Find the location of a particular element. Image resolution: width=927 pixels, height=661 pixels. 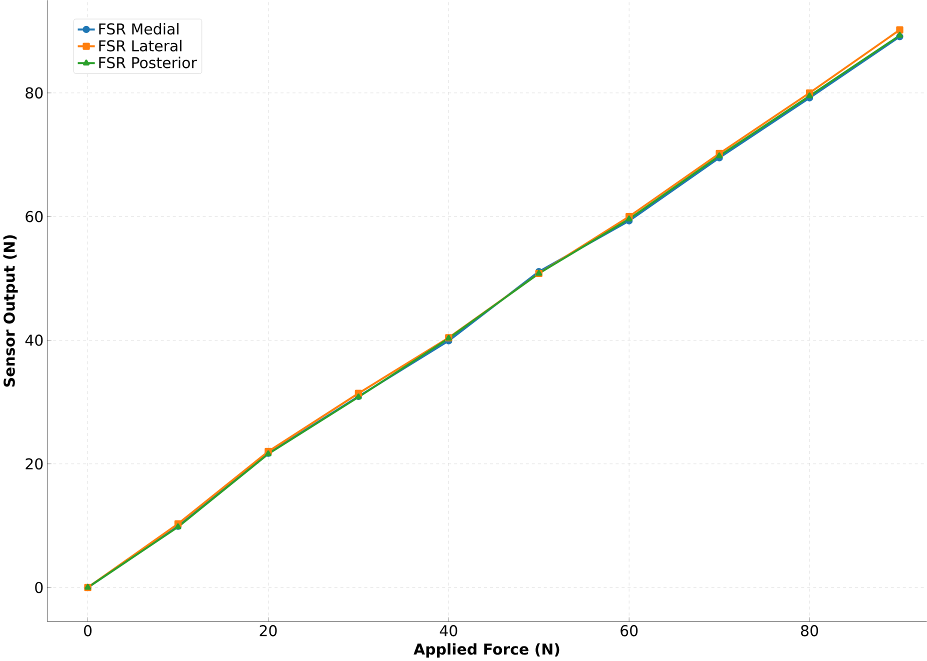

x-tick-label: 20 is located at coordinates (268, 630).